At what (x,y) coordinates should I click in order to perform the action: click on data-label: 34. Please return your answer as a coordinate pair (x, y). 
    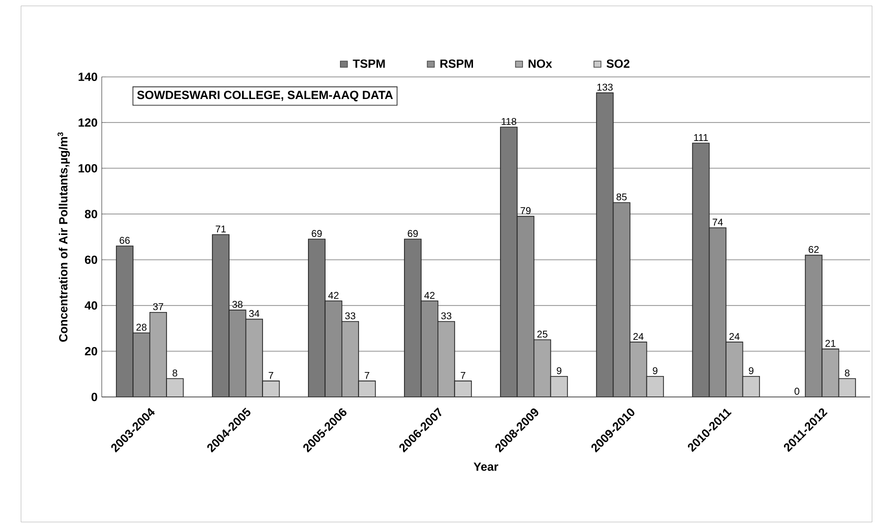
    Looking at the image, I should click on (254, 314).